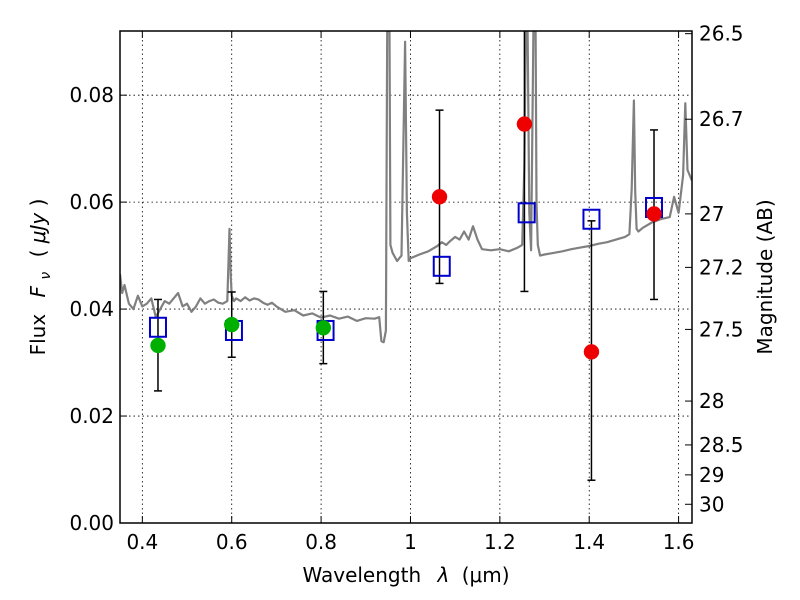 This screenshot has height=600, width=800. Describe the element at coordinates (38, 250) in the screenshot. I see `y-axis-label-unit-open: (` at that location.